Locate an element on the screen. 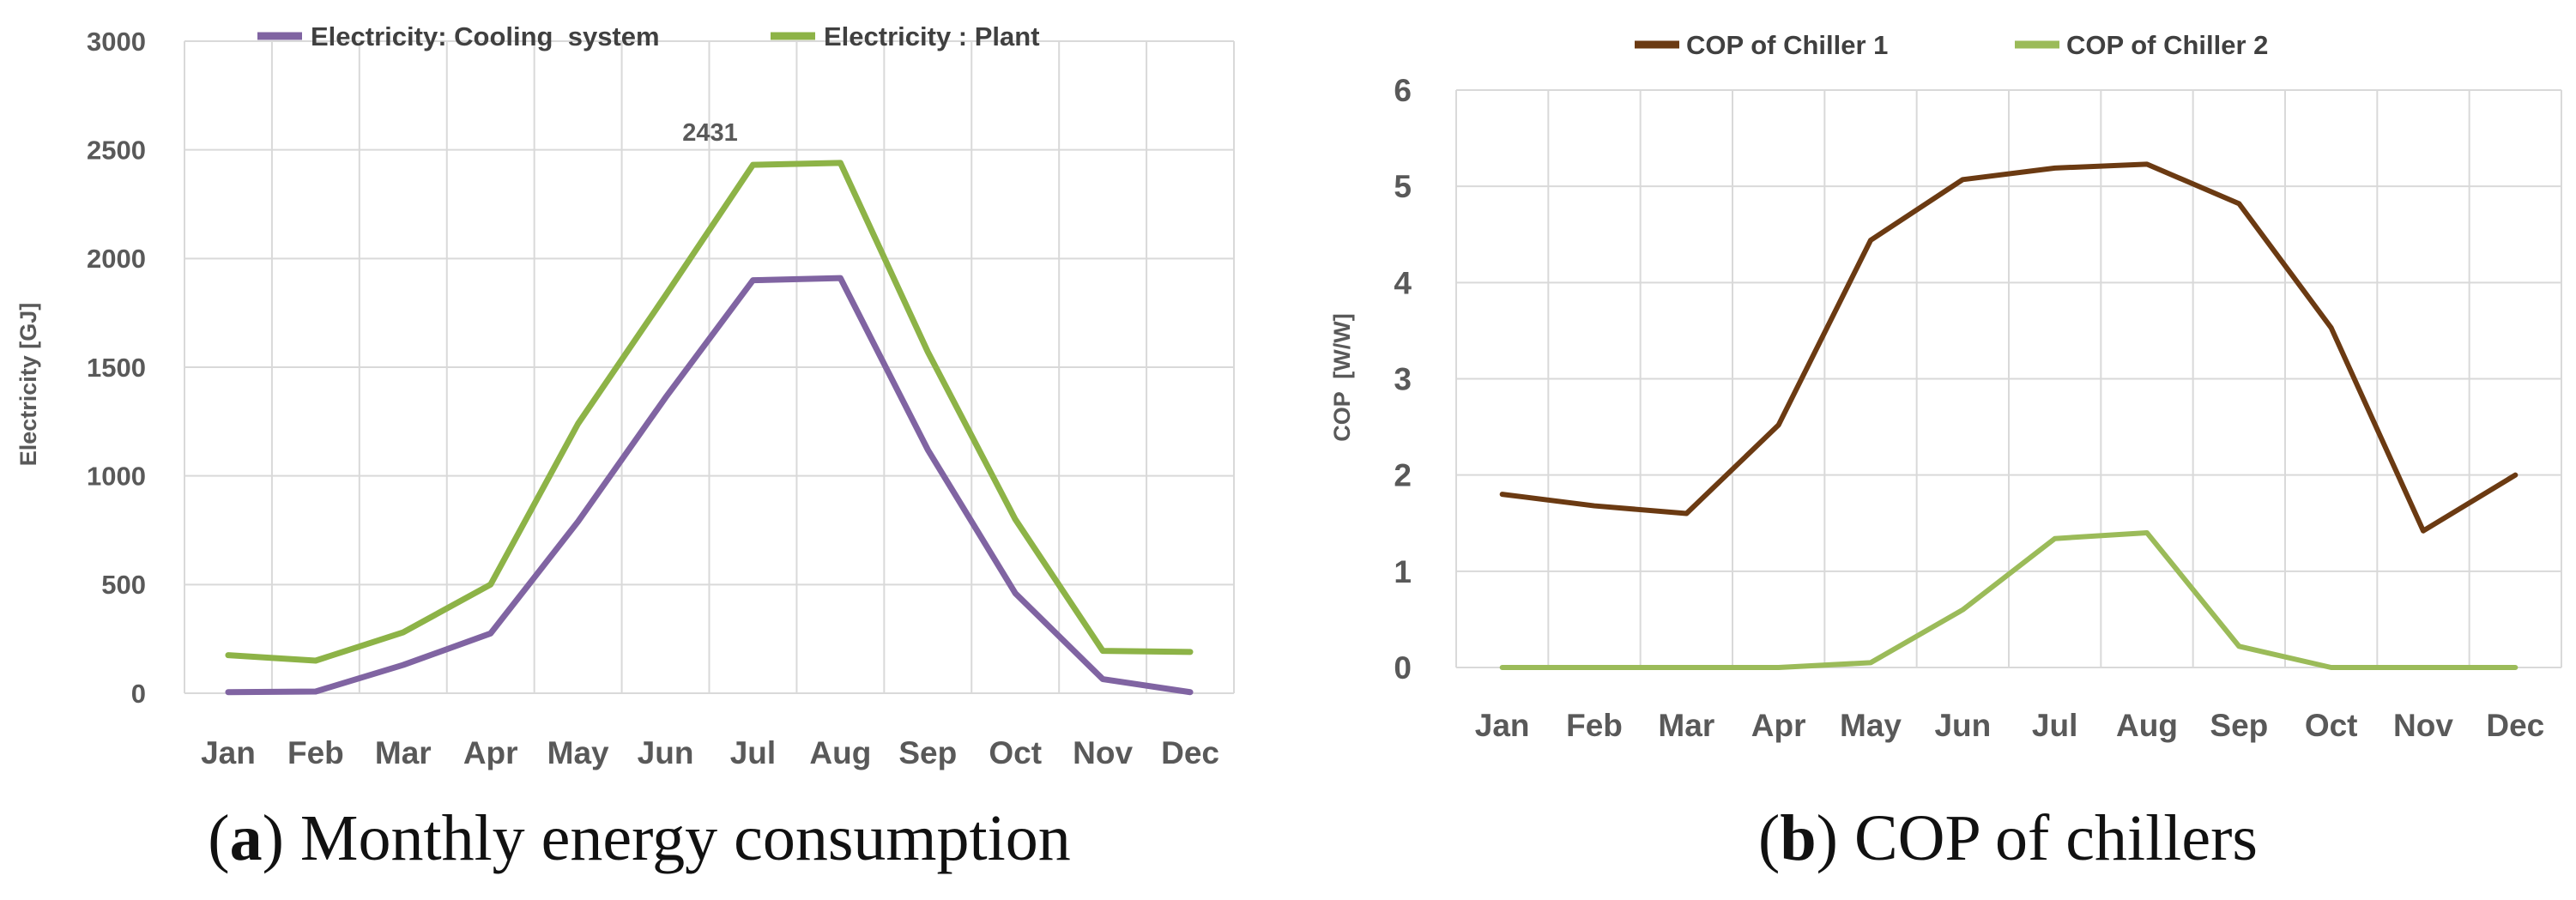  panel-a-label: a is located at coordinates (247, 838).